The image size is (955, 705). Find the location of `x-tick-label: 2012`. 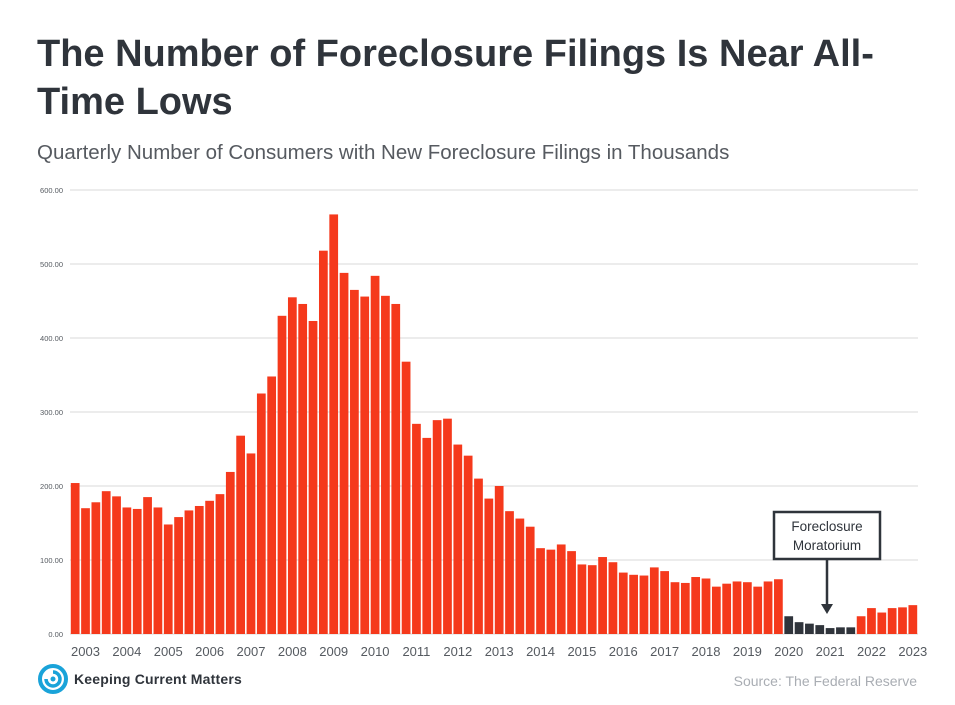

x-tick-label: 2012 is located at coordinates (457, 651).